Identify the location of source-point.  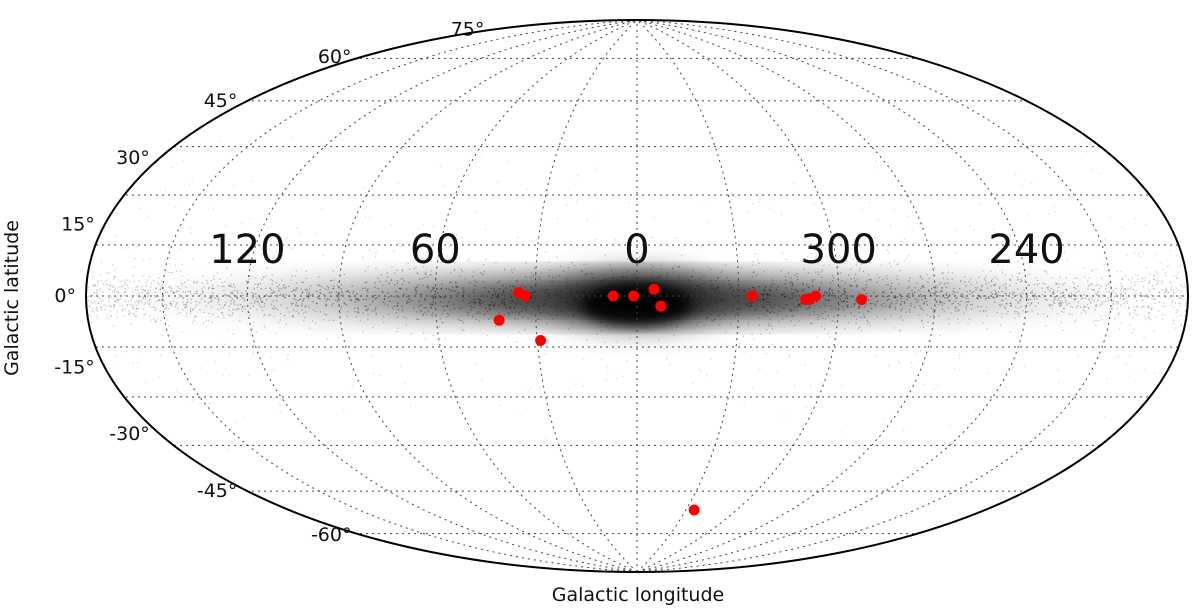
(752, 296).